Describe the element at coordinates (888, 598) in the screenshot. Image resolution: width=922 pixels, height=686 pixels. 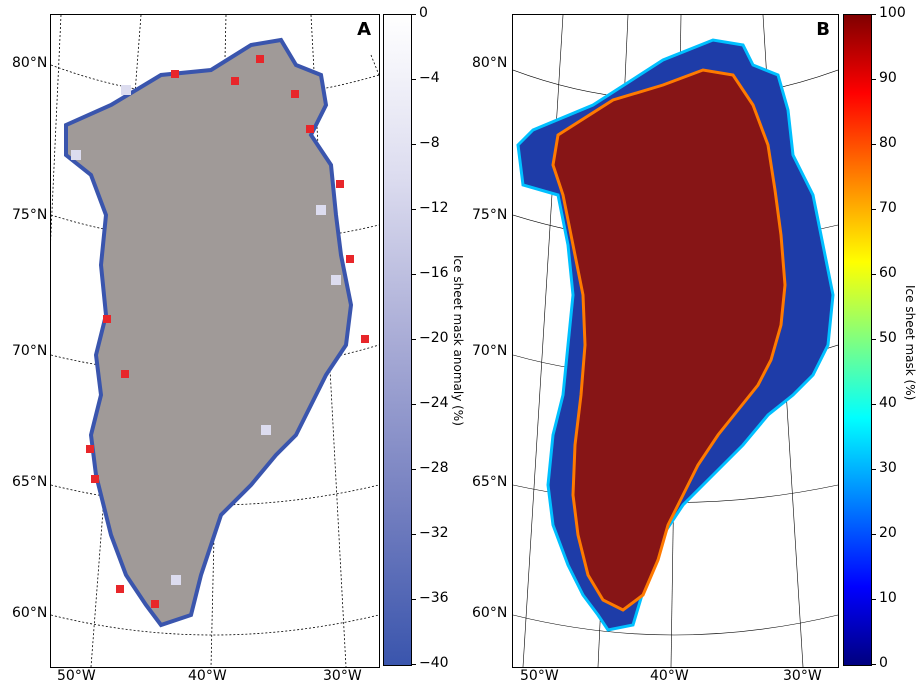
I see `colorbar-tick-label: 10` at that location.